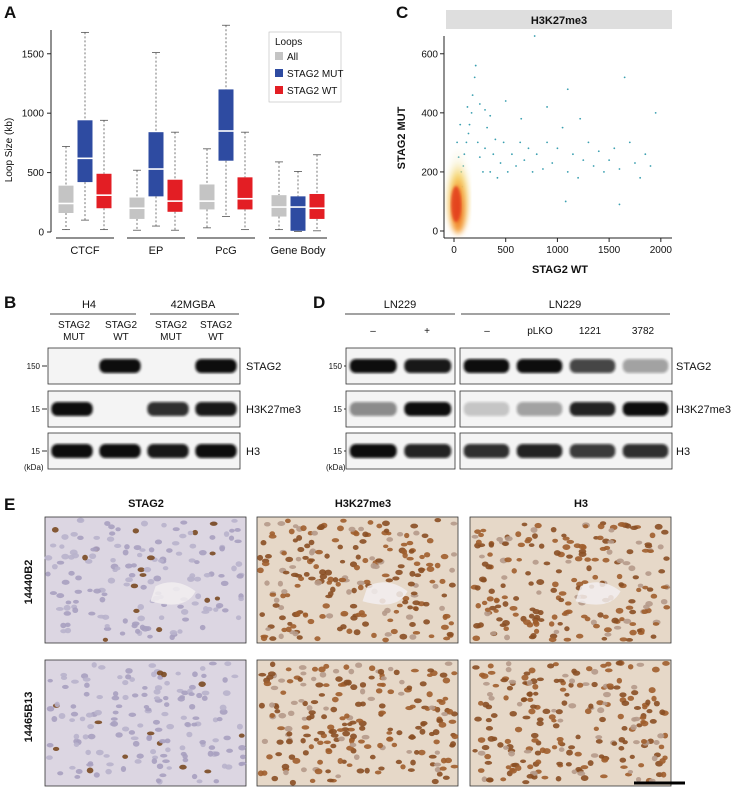 The height and width of the screenshot is (799, 735). I want to click on panel-b-lane-labels: STAG2 MUT STAG2 WT STAG2 MUT STAG2 WT, so click(145, 331).